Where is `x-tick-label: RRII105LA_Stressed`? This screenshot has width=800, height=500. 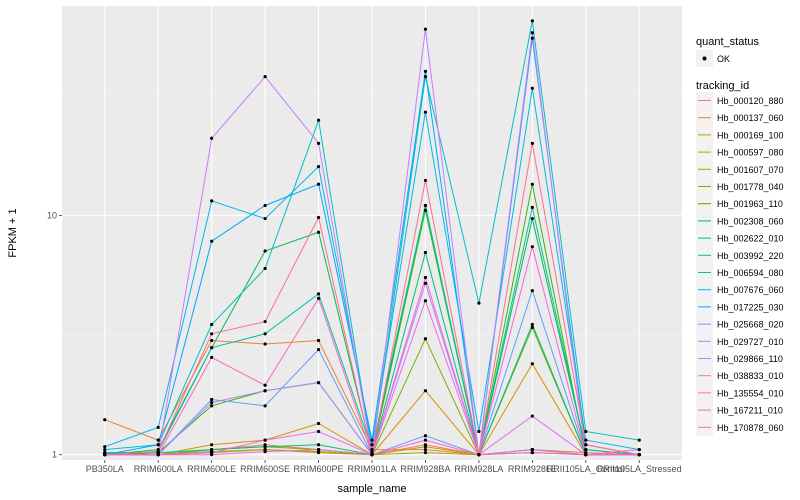
x-tick-label: RRII105LA_Stressed is located at coordinates (639, 469).